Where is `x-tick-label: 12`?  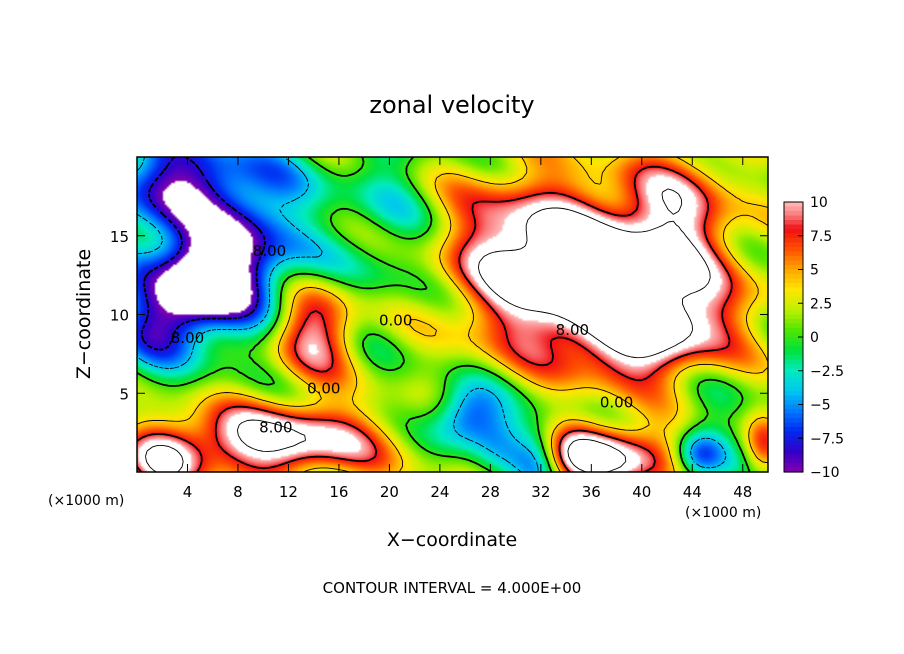 x-tick-label: 12 is located at coordinates (288, 492).